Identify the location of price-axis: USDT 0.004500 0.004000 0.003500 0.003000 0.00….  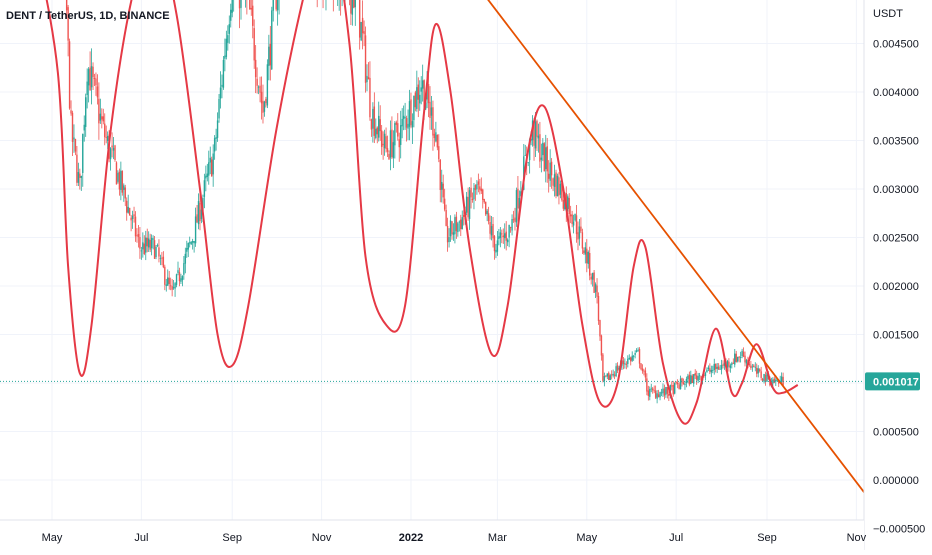
(897, 275).